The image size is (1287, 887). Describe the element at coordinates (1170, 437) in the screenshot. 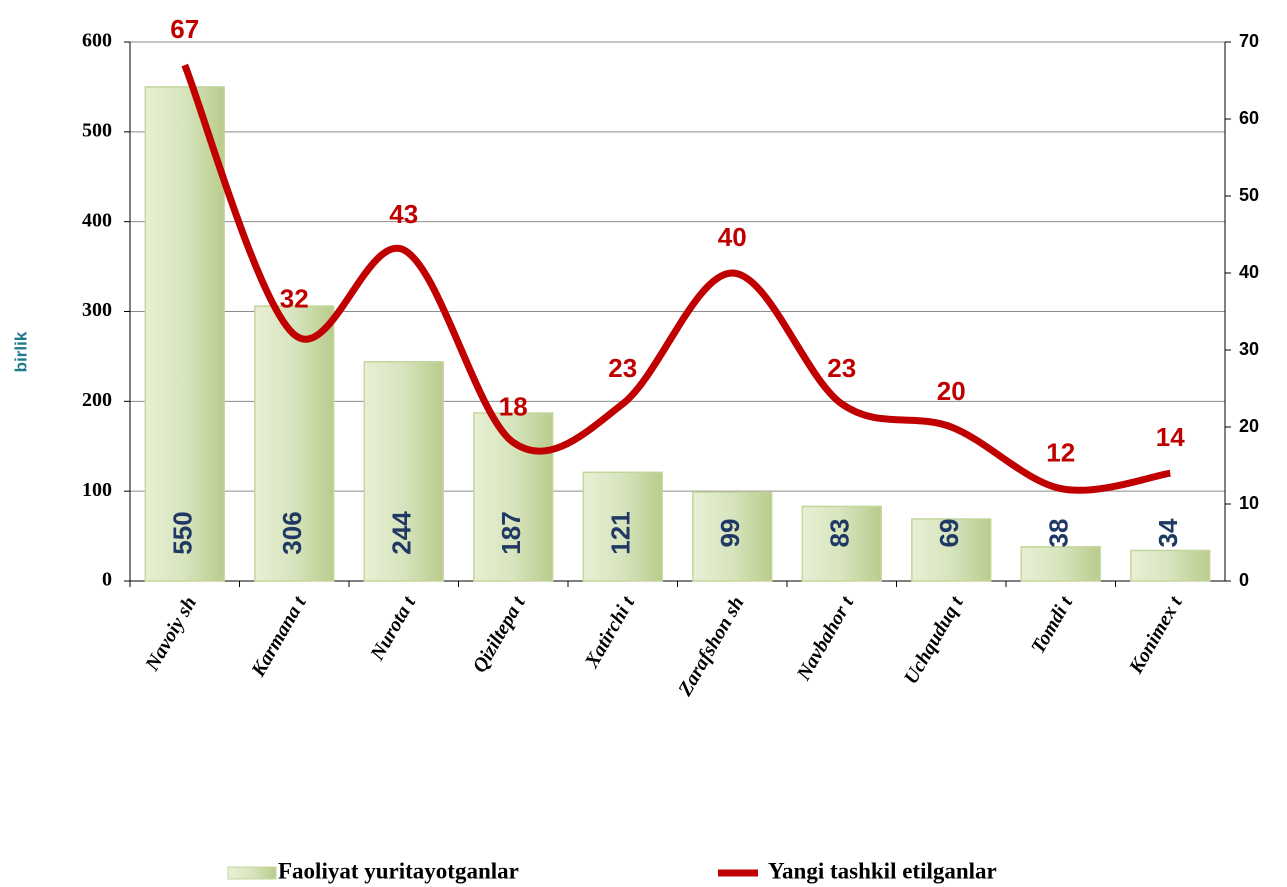

I see `line-value-label: 14` at that location.